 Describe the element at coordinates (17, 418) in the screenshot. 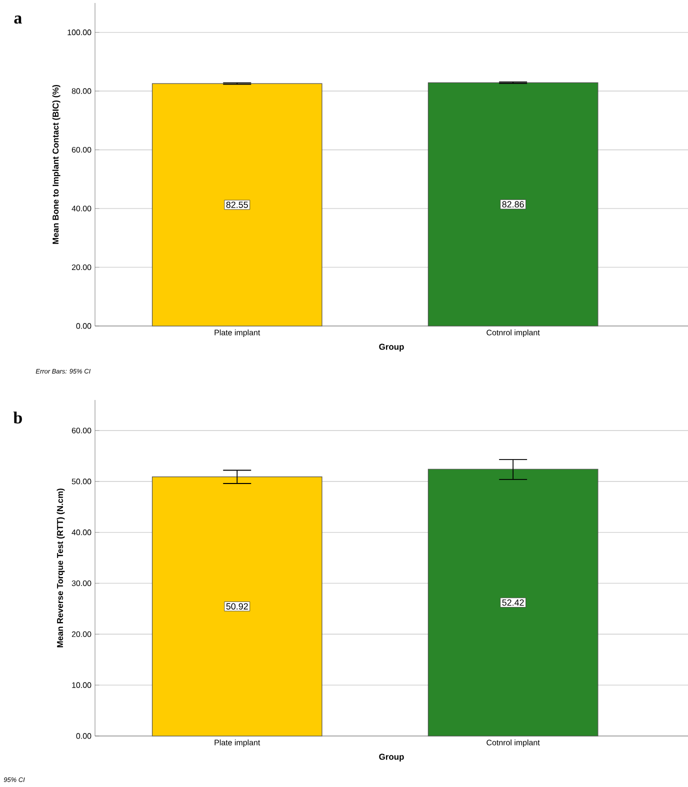

I see `text: b` at that location.